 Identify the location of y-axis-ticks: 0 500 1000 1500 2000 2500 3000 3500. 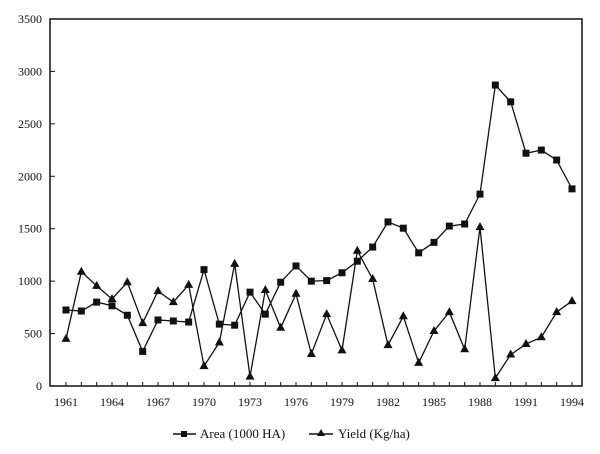
(36, 202).